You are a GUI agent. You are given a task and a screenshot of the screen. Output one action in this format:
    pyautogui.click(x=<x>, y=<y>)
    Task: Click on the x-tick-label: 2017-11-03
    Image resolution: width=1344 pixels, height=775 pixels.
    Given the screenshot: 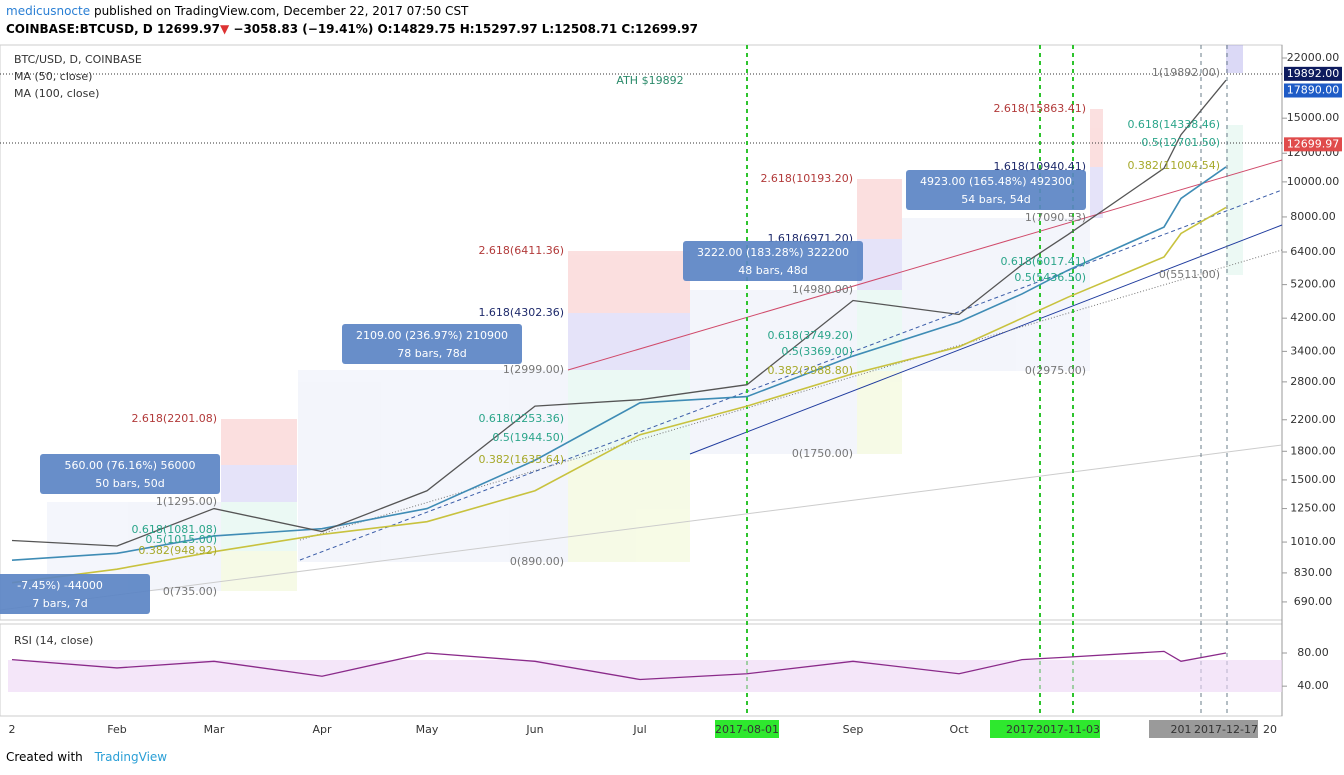 What is the action you would take?
    pyautogui.click(x=1068, y=729)
    